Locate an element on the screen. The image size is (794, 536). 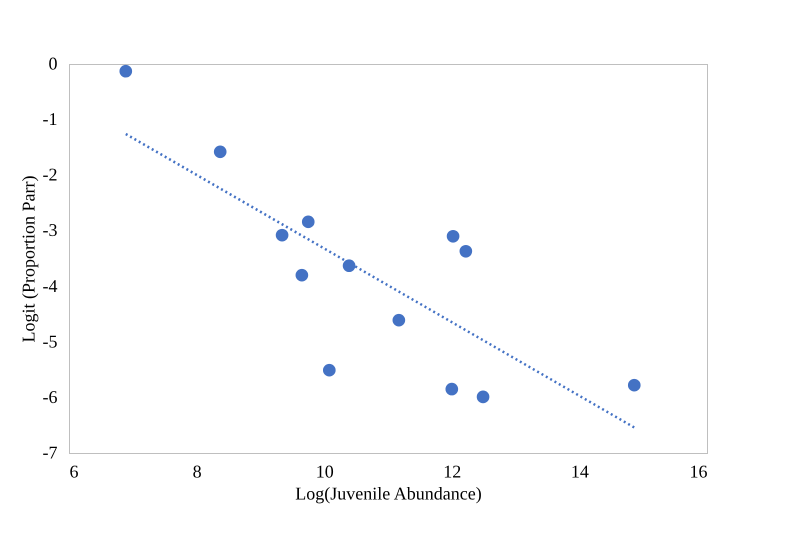
x-tick-label: 6 is located at coordinates (74, 472).